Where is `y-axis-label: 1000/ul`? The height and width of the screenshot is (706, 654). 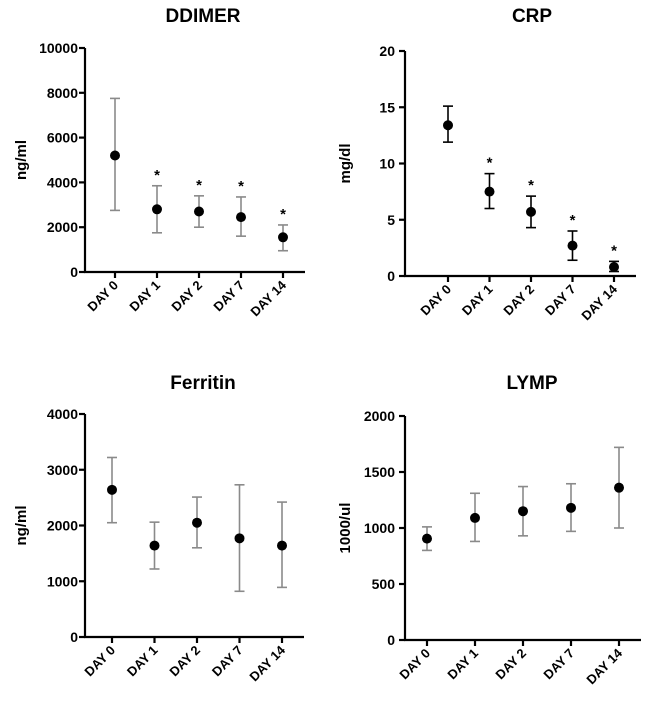
y-axis-label: 1000/ul is located at coordinates (345, 528).